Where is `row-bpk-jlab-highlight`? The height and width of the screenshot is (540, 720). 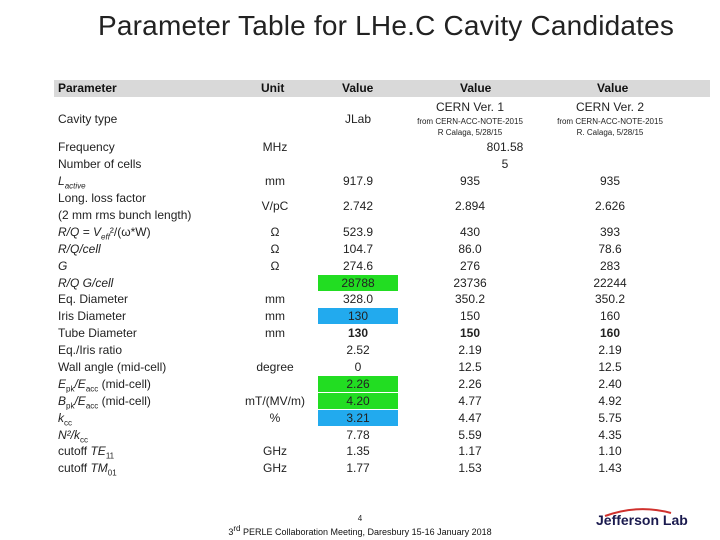 row-bpk-jlab-highlight is located at coordinates (358, 401).